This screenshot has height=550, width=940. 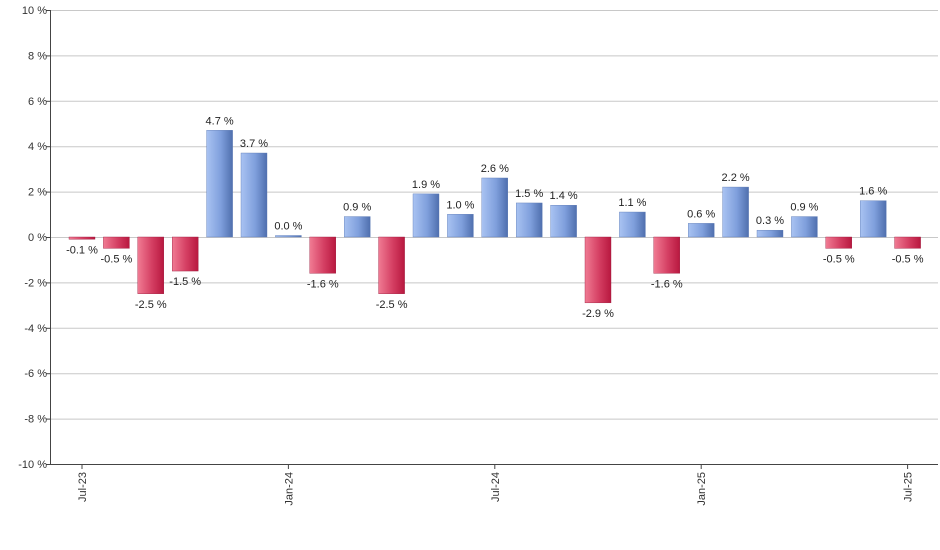 What do you see at coordinates (37, 193) in the screenshot?
I see `y-tick-label: 2 %` at bounding box center [37, 193].